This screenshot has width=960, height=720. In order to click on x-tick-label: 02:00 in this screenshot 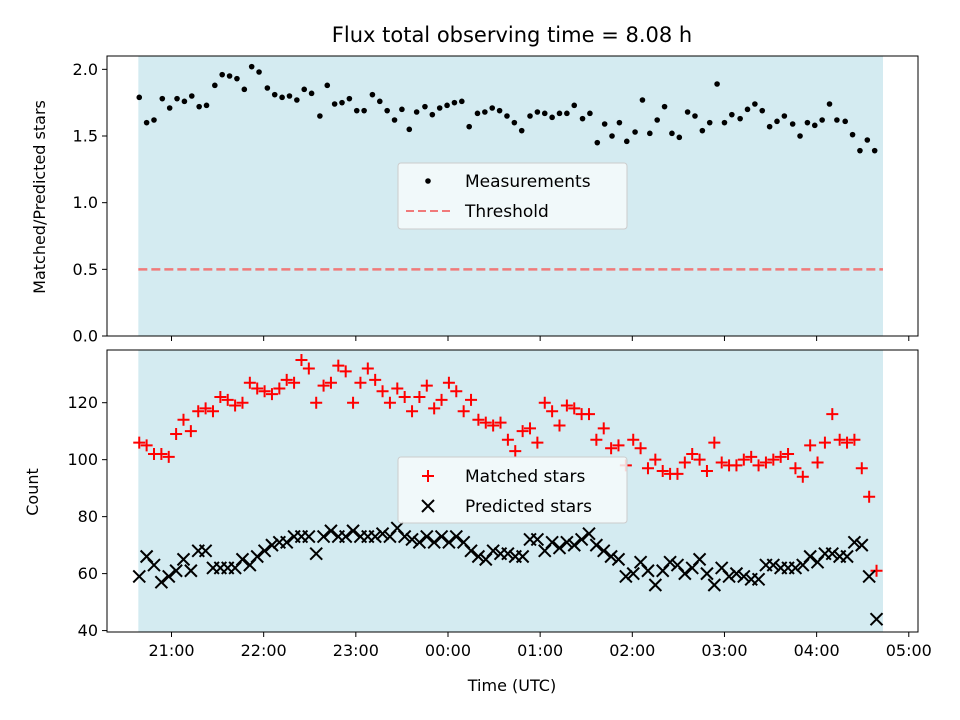, I will do `click(632, 650)`.